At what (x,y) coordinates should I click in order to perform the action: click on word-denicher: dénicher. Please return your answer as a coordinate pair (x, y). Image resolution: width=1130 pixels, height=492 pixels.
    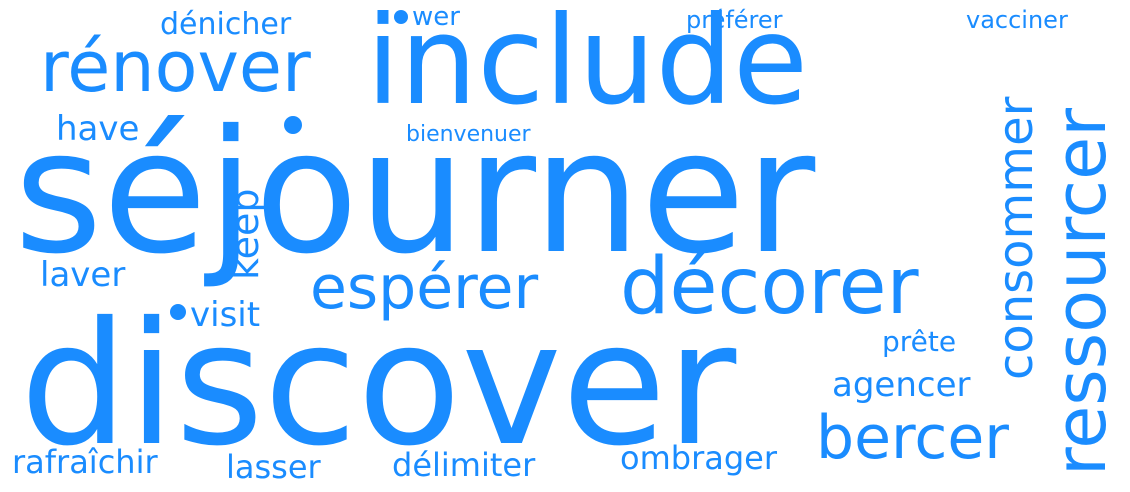
    Looking at the image, I should click on (225, 25).